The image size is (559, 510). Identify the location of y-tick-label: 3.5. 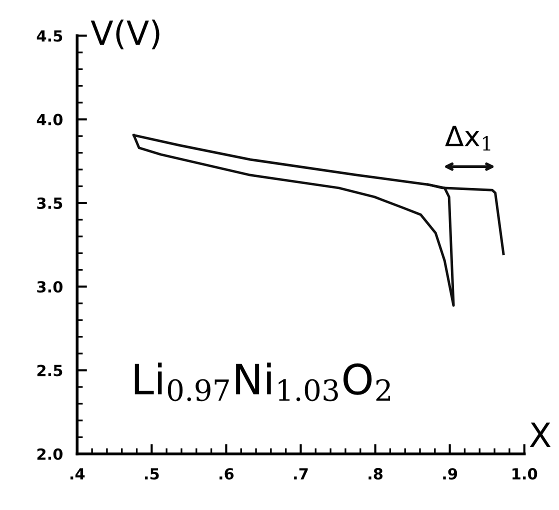
(49, 203).